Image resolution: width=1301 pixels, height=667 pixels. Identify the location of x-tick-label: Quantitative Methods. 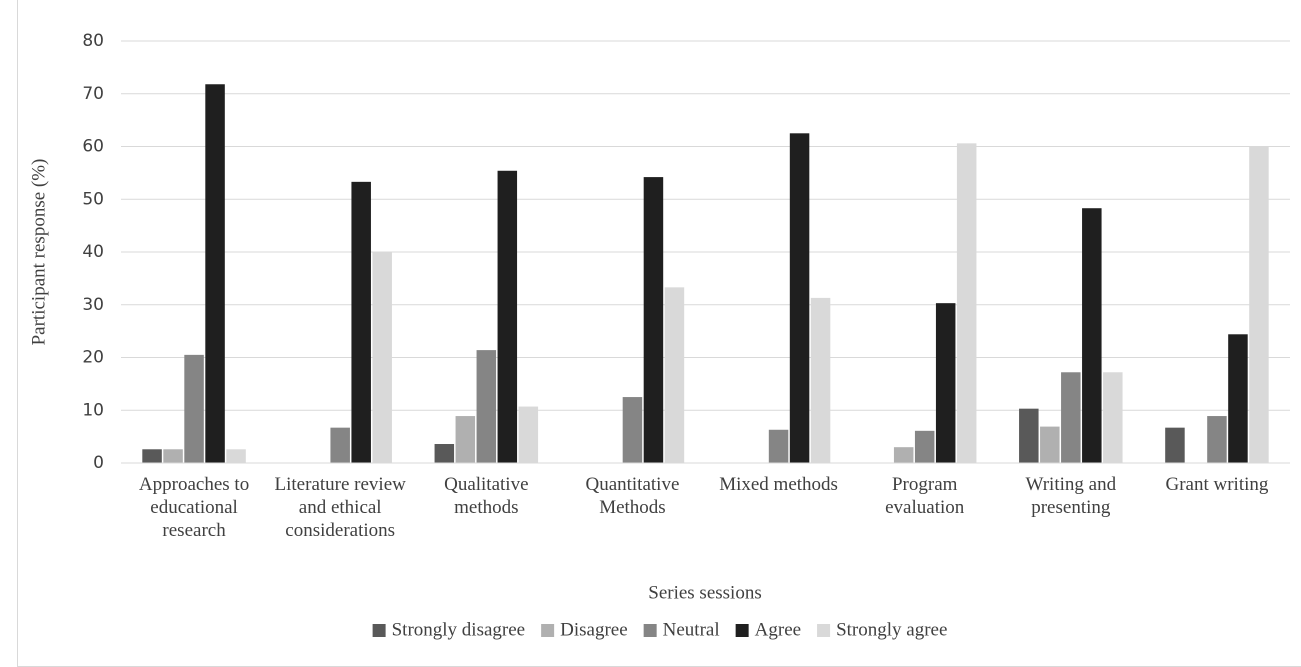
(632, 496).